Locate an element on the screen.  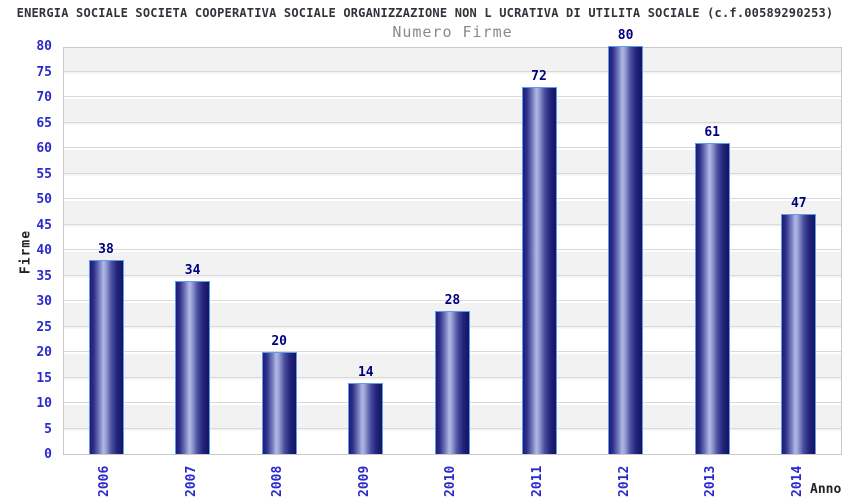
bar-value-label: 72 is located at coordinates (539, 76).